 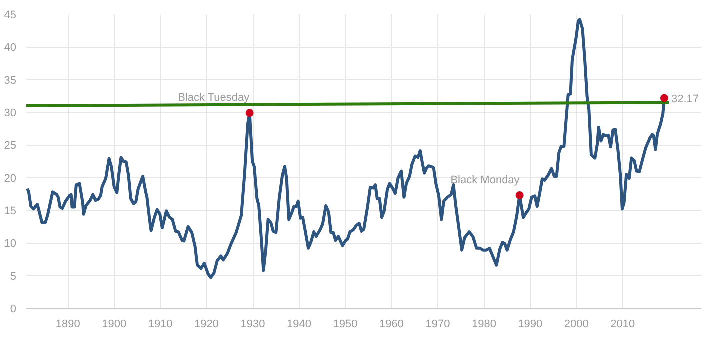 I want to click on x-tick-label: 2000, so click(x=576, y=324).